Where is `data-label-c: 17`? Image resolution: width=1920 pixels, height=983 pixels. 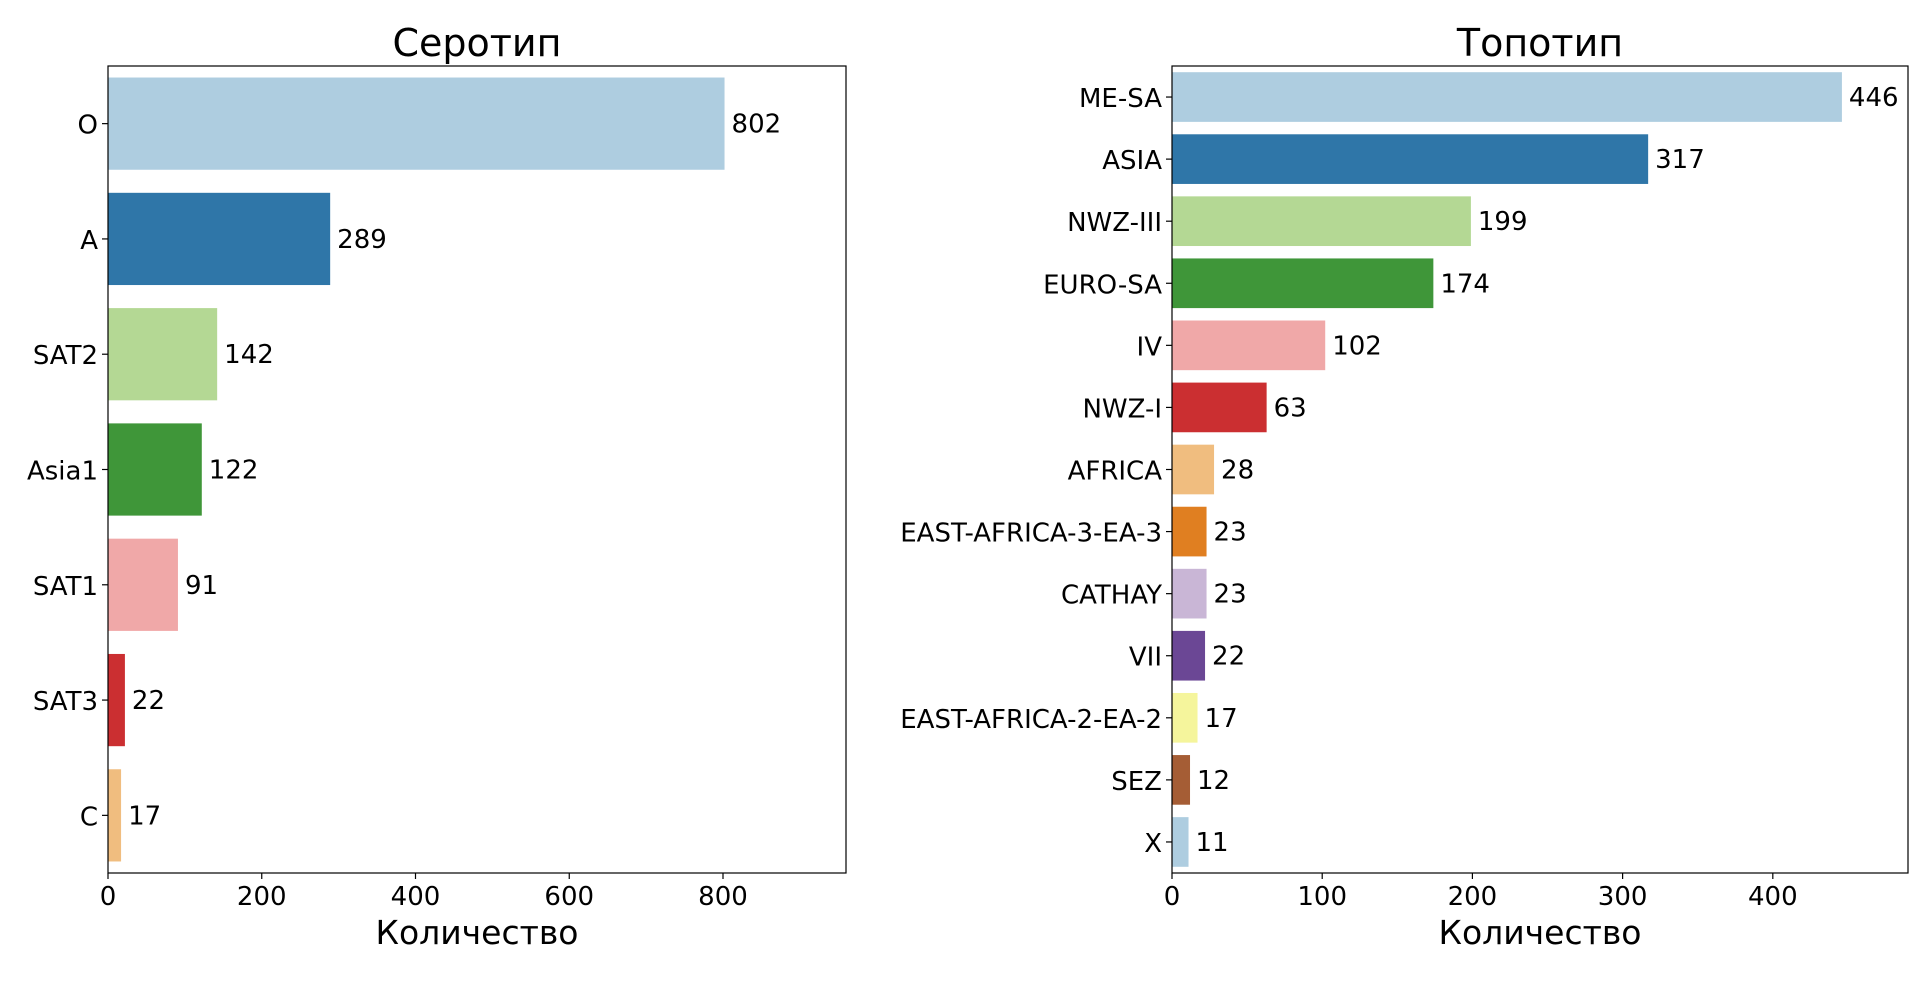 data-label-c: 17 is located at coordinates (144, 816).